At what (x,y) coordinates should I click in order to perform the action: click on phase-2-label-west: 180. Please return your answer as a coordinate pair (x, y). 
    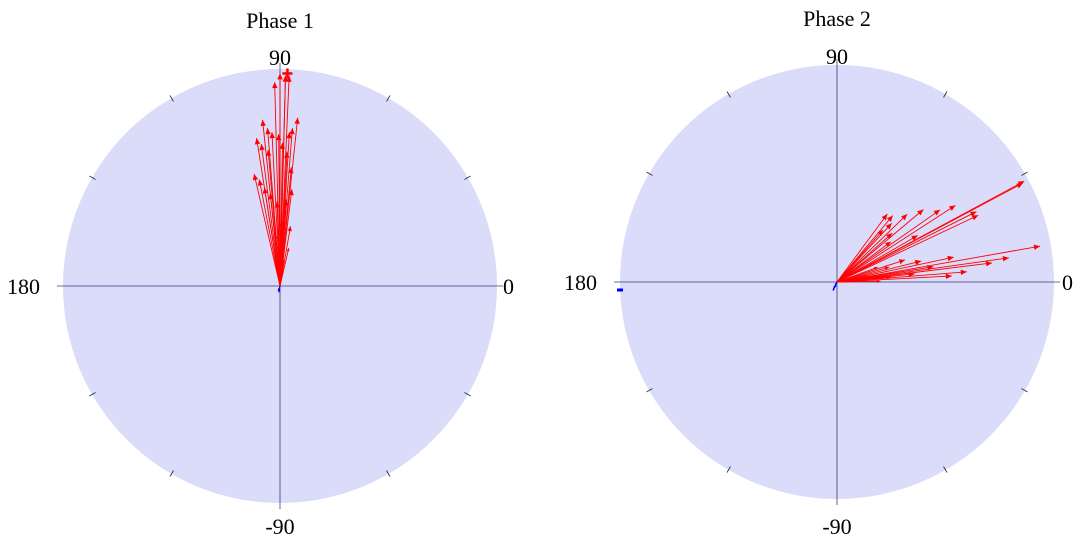
    Looking at the image, I should click on (580, 282).